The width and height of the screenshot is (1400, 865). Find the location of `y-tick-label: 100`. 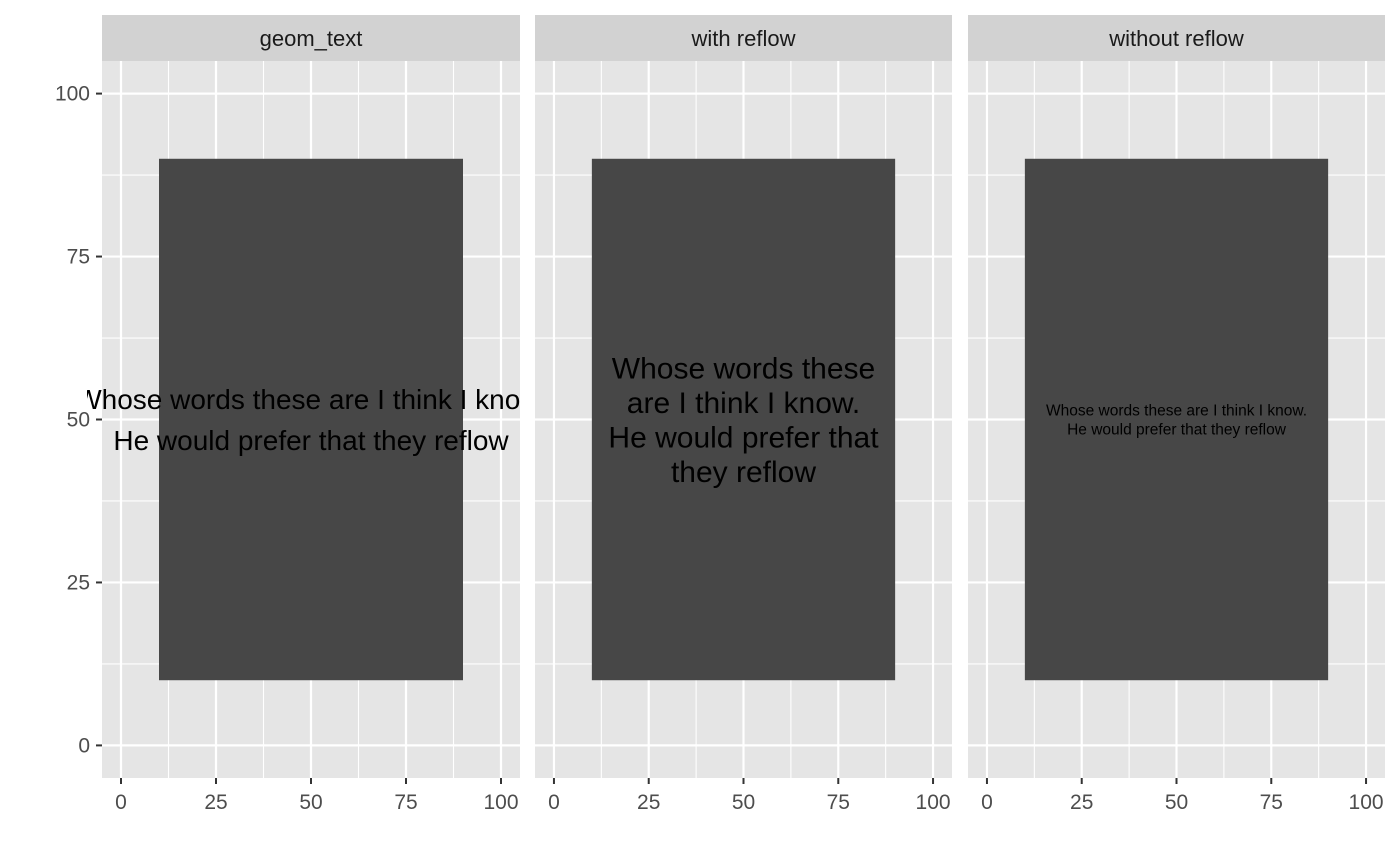

y-tick-label: 100 is located at coordinates (72, 94).